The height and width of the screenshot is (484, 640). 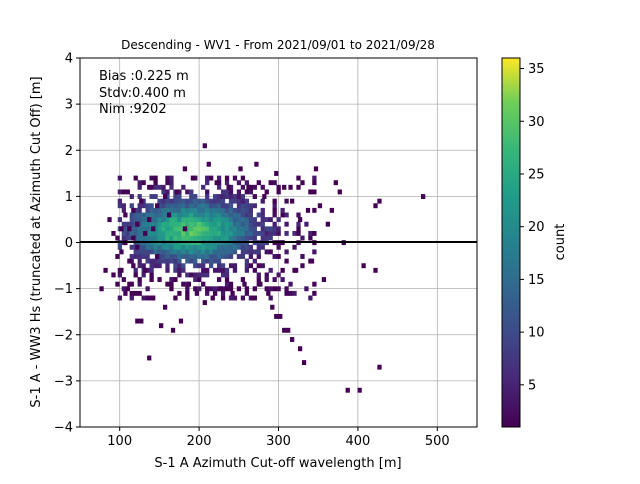 I want to click on x-tick-label-500: 500, so click(x=437, y=441).